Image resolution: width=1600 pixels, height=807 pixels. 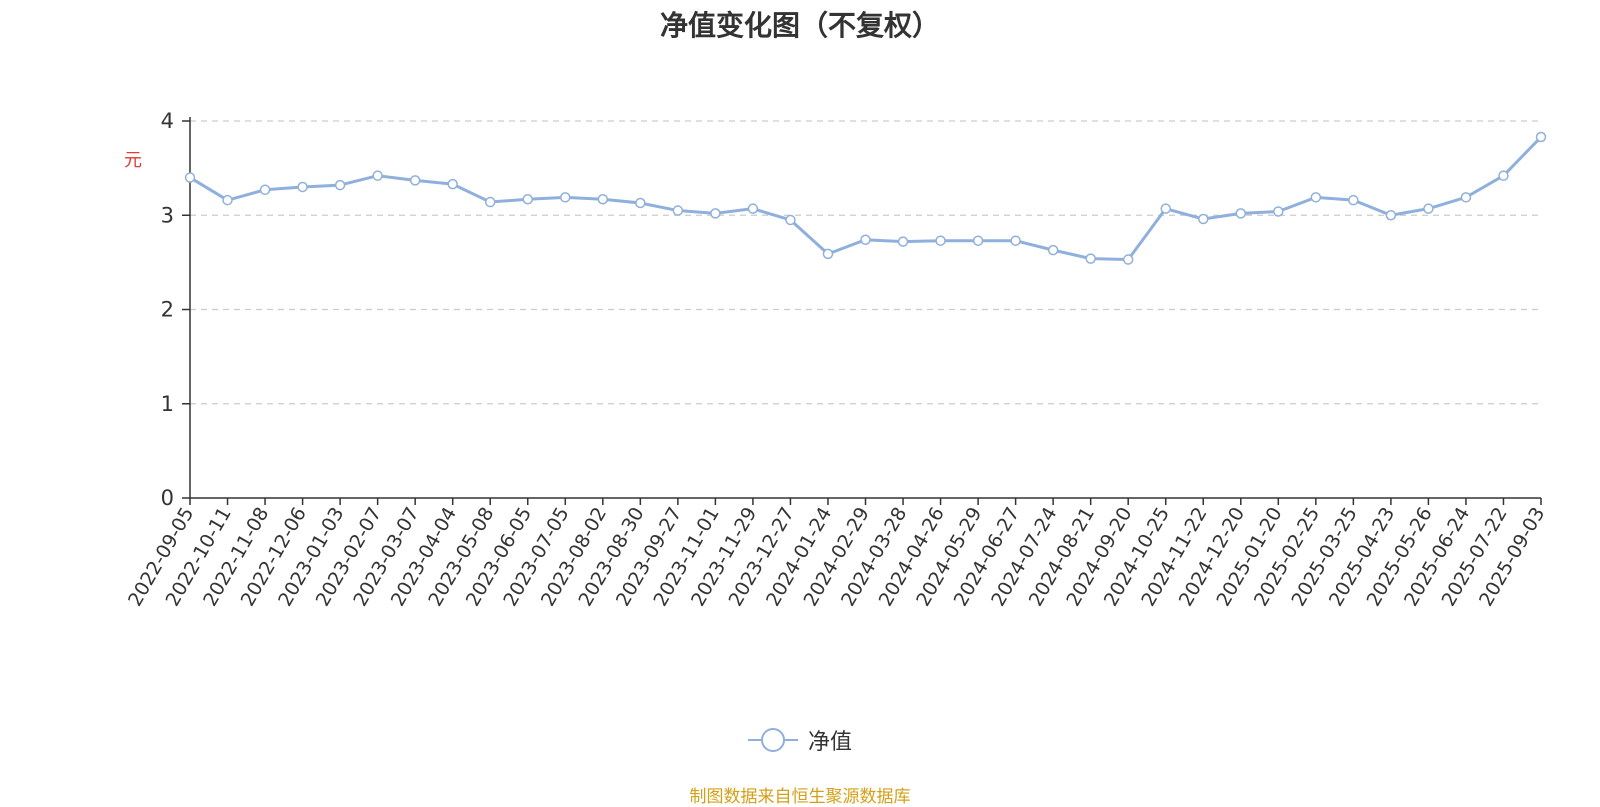 I want to click on legend: 净值, so click(x=800, y=740).